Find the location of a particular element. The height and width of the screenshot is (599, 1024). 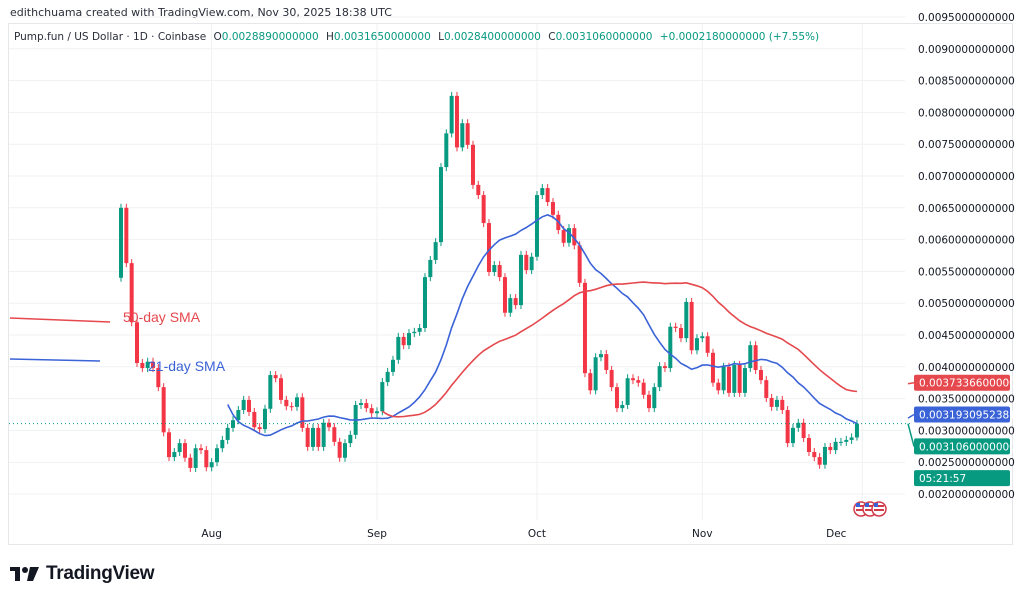

us-flag-event-icon is located at coordinates (879, 509).